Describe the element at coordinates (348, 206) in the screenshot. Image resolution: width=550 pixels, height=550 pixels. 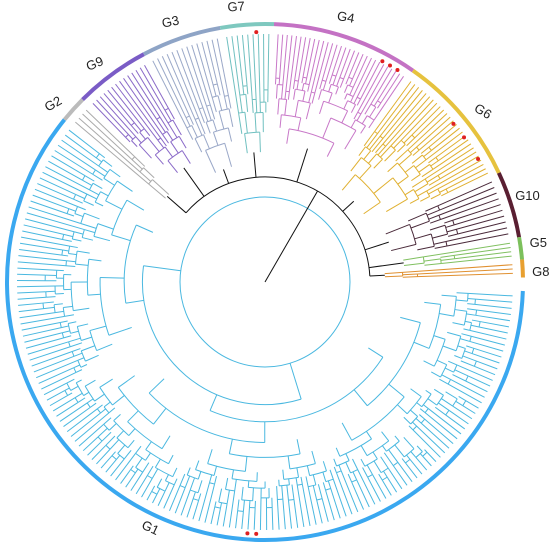
I see `backbone` at that location.